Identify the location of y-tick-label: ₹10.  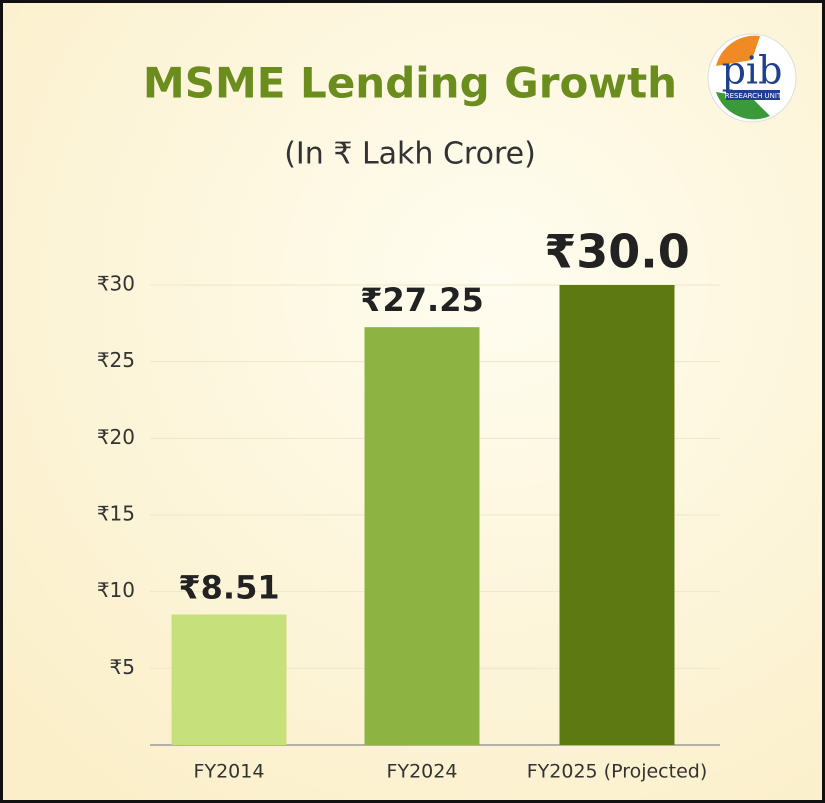
(116, 590).